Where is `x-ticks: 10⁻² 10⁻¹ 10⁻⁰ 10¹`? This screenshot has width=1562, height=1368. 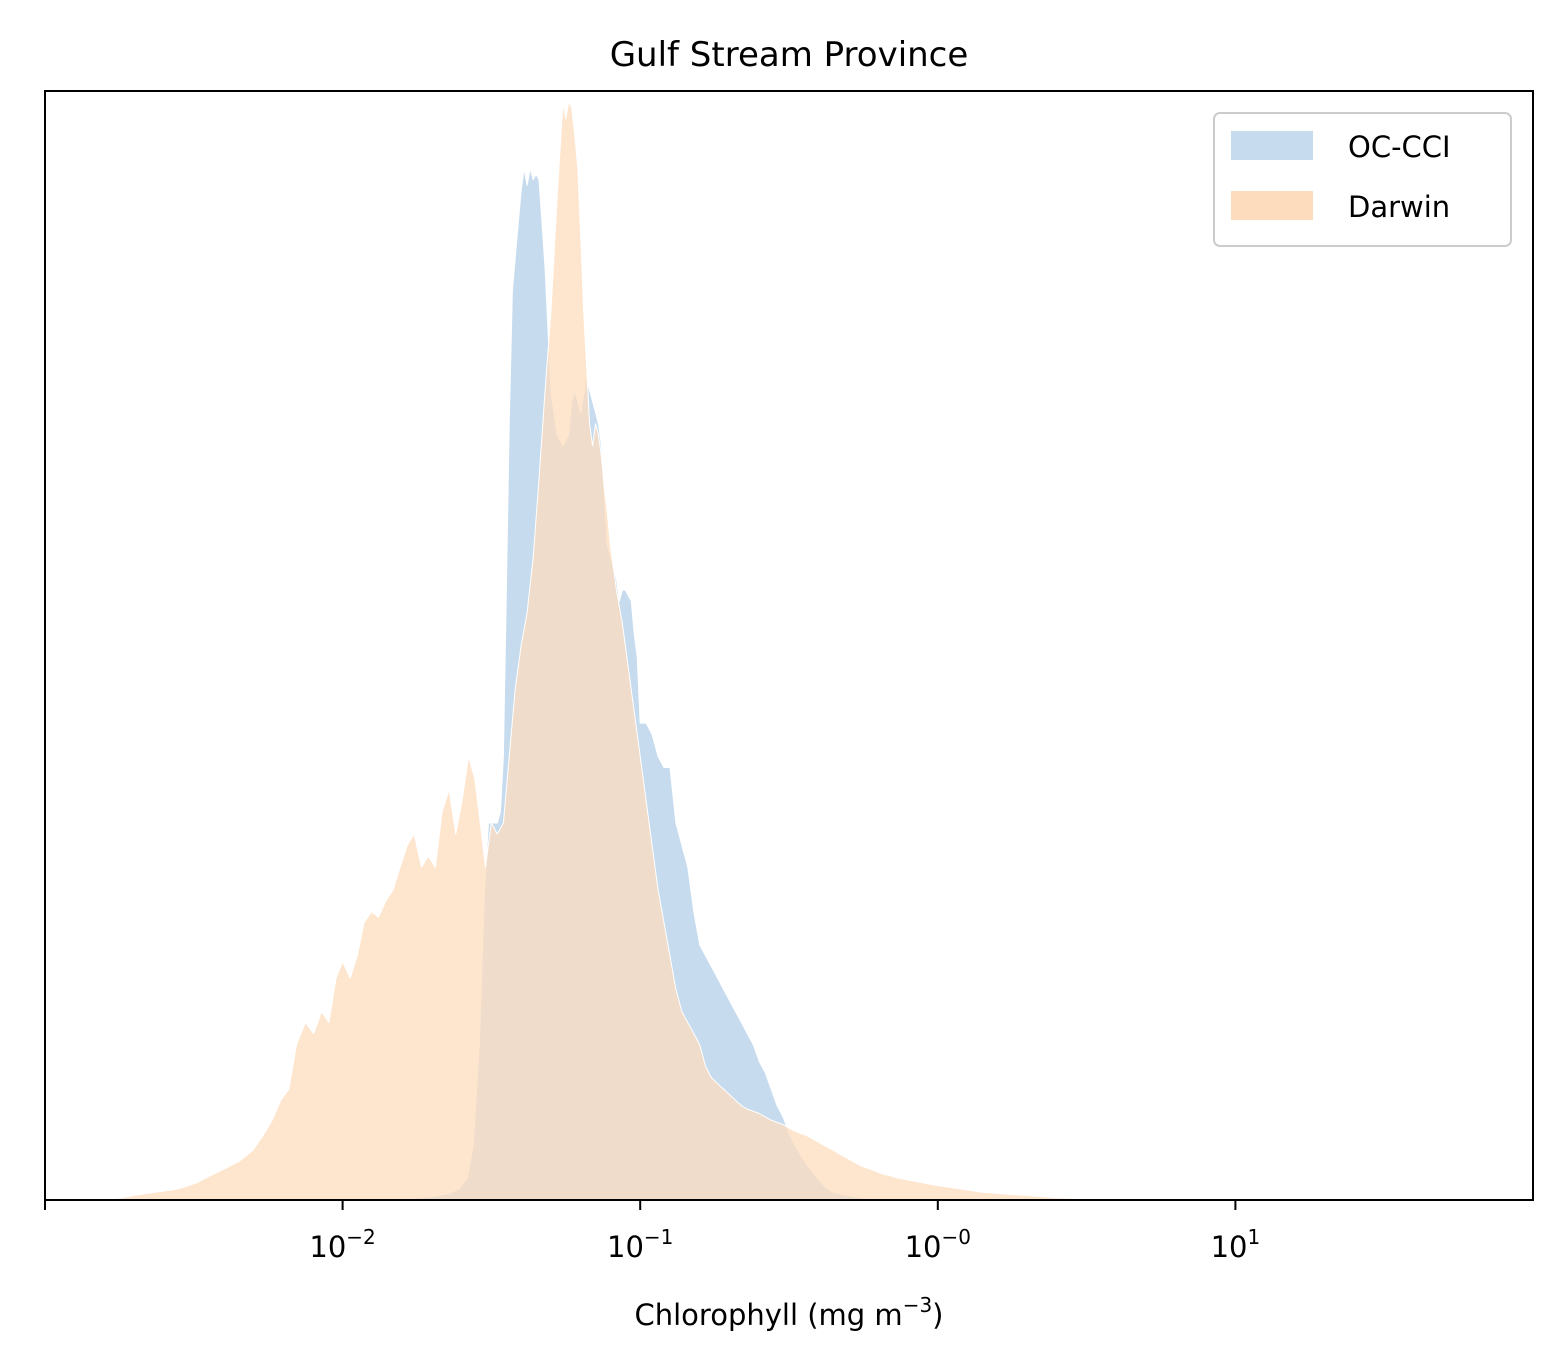 x-ticks: 10⁻² 10⁻¹ 10⁻⁰ 10¹ is located at coordinates (784, 1232).